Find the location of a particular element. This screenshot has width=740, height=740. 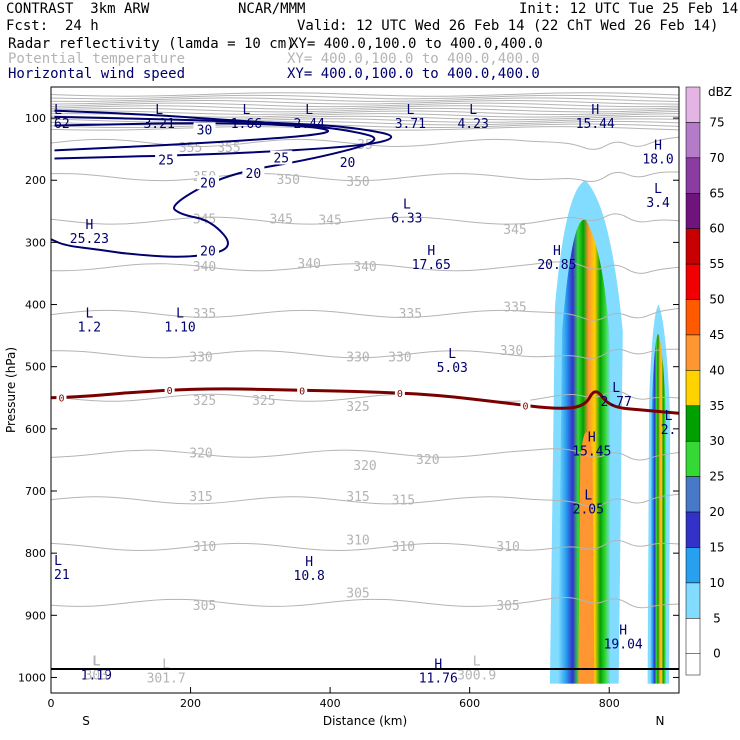

x-tick-label: 0 is located at coordinates (51, 703).